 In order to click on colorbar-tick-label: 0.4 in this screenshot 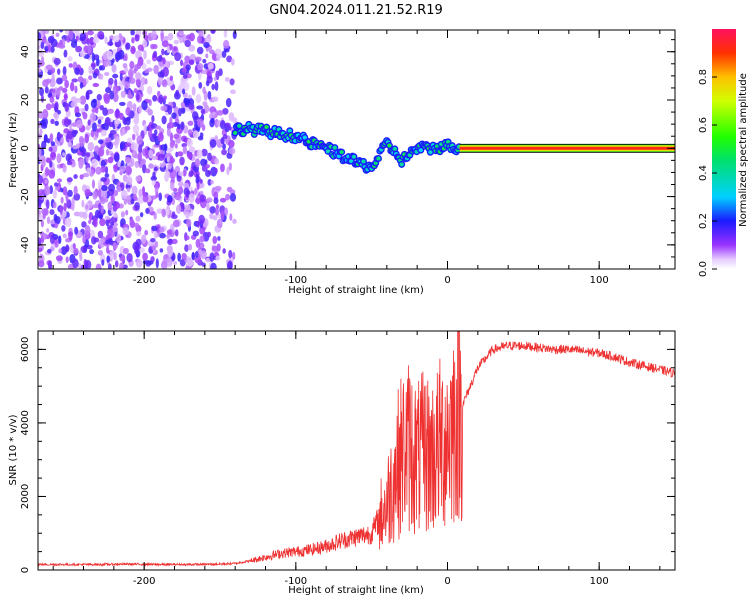, I will do `click(703, 173)`.